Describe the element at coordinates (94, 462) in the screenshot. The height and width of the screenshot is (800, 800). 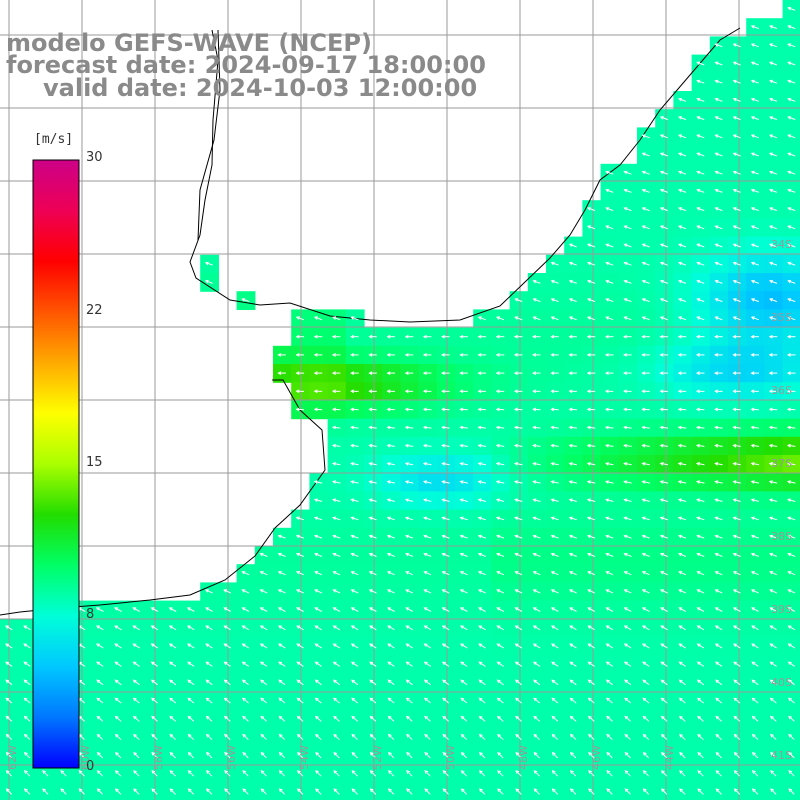
I see `colorbar-tick-15: 15` at that location.